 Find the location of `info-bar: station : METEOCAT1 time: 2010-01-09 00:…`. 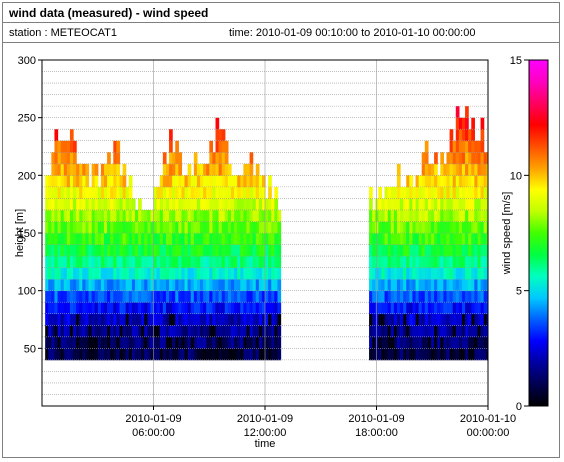

info-bar: station : METEOCAT1 time: 2010-01-09 00:… is located at coordinates (281, 33).